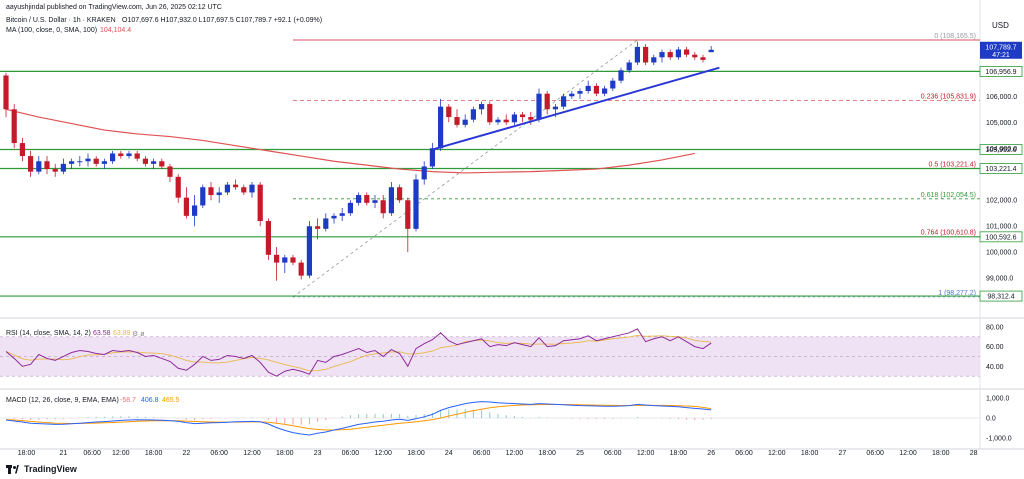 The height and width of the screenshot is (479, 1024). What do you see at coordinates (138, 334) in the screenshot?
I see `rsi-settings-icon: ⚙ ø` at bounding box center [138, 334].